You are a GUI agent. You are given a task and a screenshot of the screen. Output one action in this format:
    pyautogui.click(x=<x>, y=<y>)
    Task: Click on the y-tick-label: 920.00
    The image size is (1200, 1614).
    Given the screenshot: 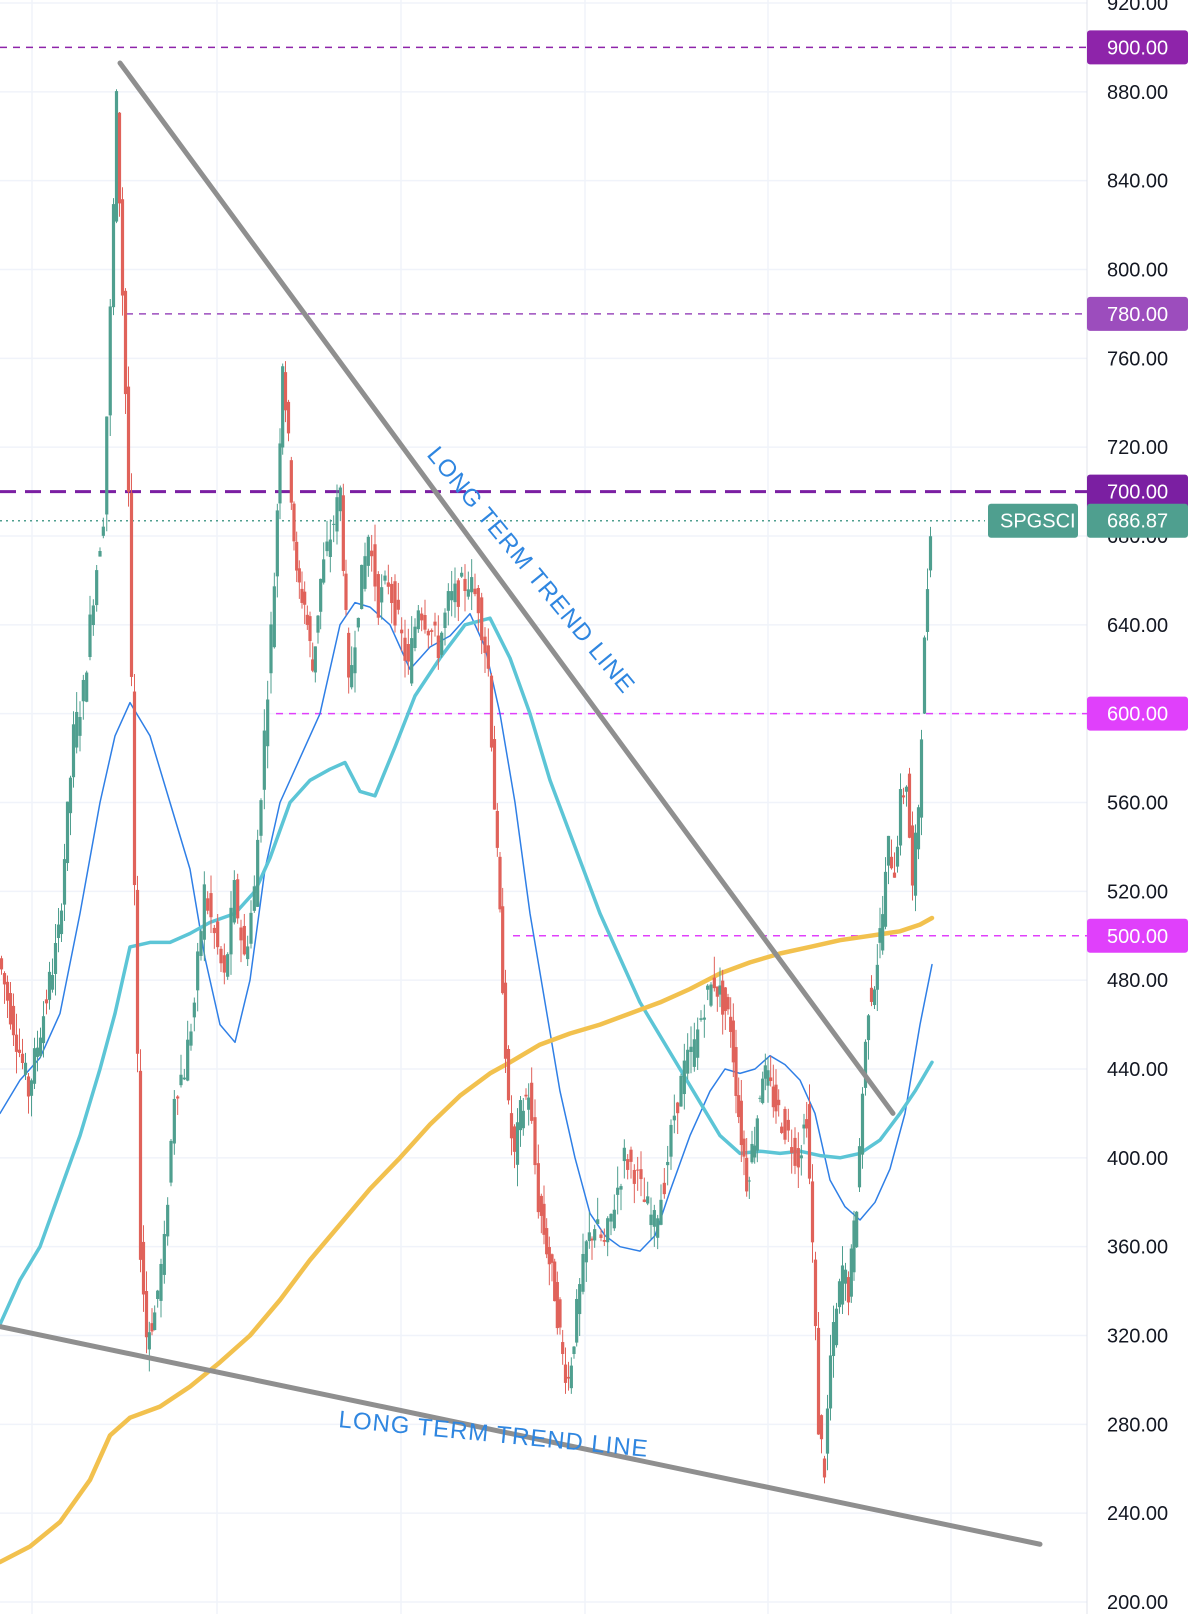 What is the action you would take?
    pyautogui.click(x=1137, y=7)
    